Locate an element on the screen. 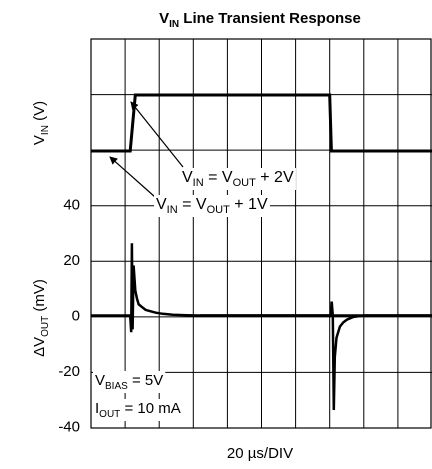 The height and width of the screenshot is (469, 432). annotation-vin-plus1-text: VIN = VOUT + 1V is located at coordinates (212, 206).